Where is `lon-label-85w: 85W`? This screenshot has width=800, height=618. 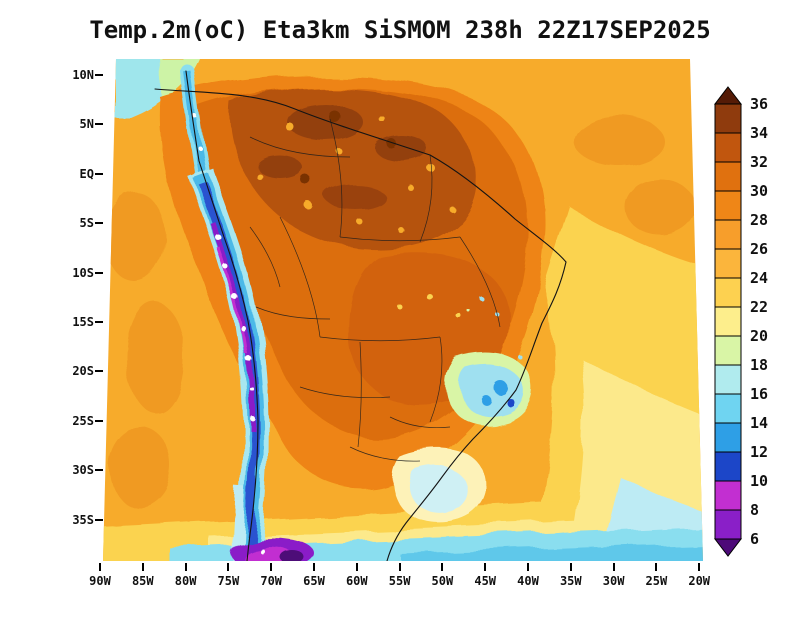
lon-label-85w: 85W is located at coordinates (142, 581).